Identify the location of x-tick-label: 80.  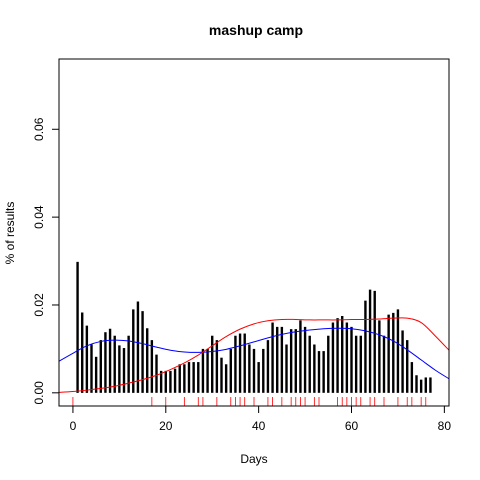
(445, 426).